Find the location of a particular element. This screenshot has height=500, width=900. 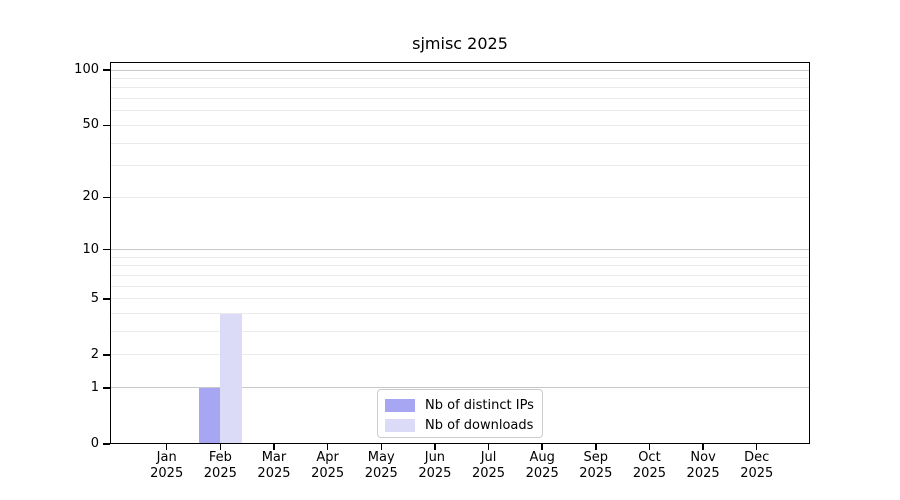

x-label-month: Jul is located at coordinates (488, 457).